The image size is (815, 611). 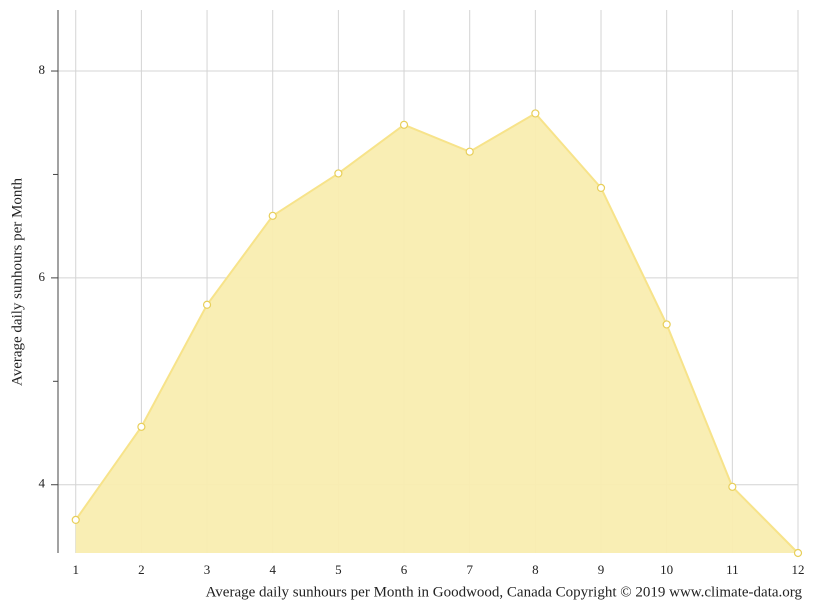 I want to click on x-tick-label: 1, so click(x=75, y=569).